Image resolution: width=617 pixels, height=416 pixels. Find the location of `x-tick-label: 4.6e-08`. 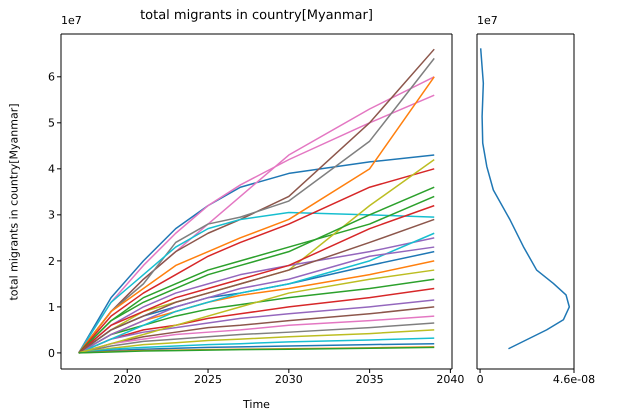

x-tick-label: 4.6e-08 is located at coordinates (574, 379).